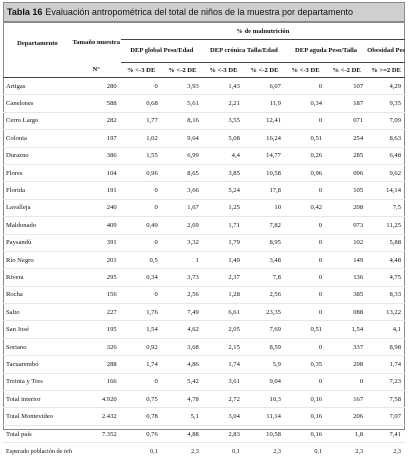 The width and height of the screenshot is (410, 460). Describe the element at coordinates (96, 399) in the screenshot. I see `cell-sample-size: 4.920` at that location.